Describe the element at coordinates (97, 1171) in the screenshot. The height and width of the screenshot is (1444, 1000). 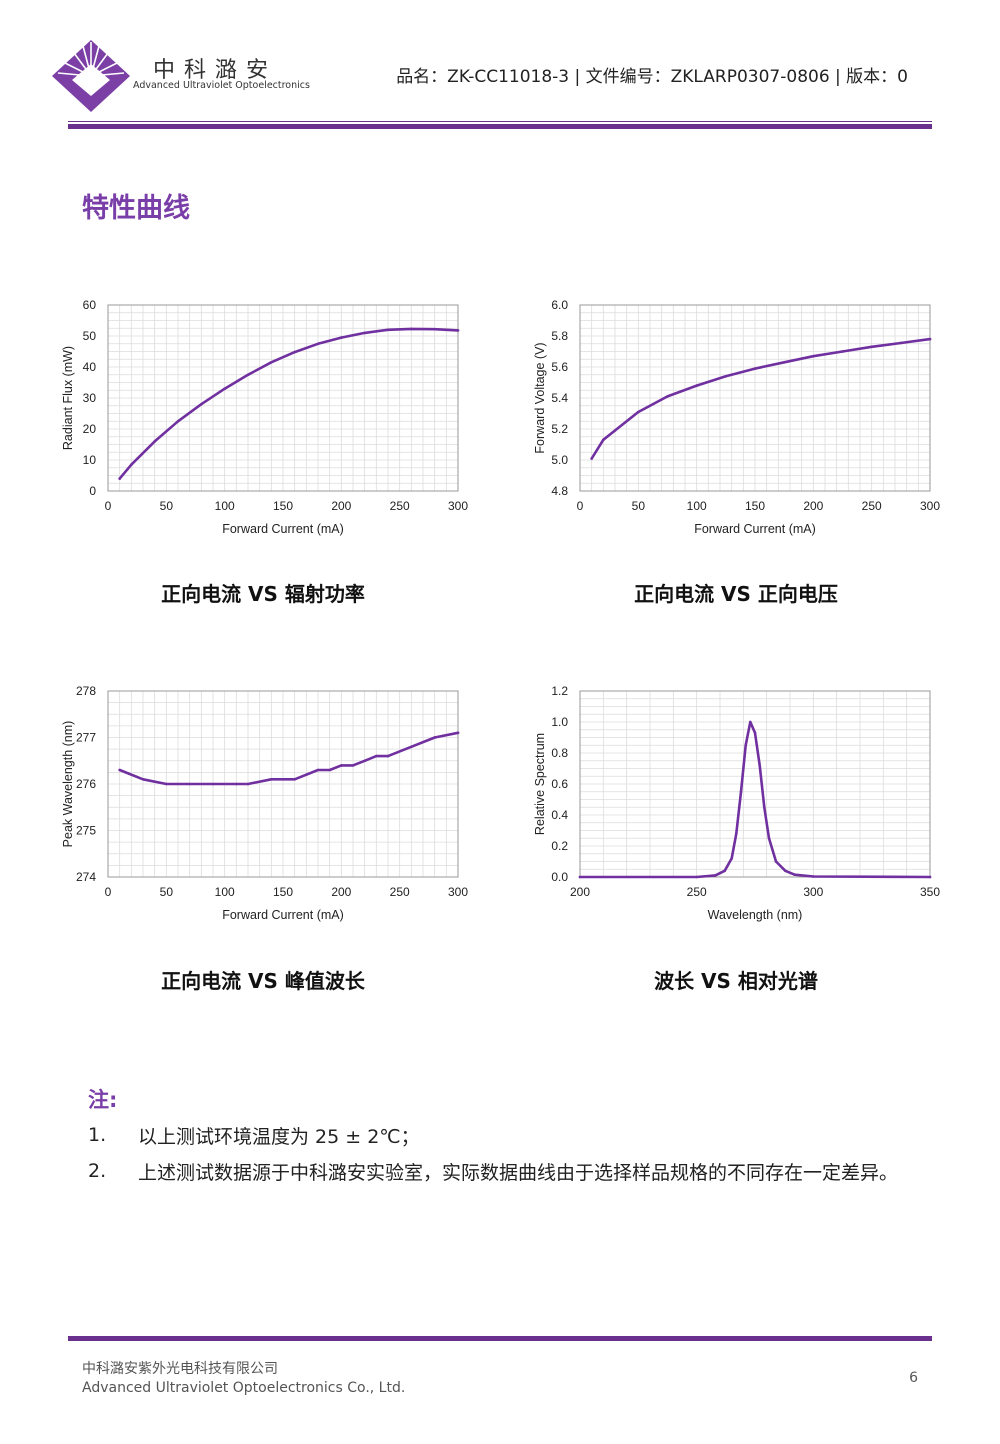
I see `note-number: 2.` at that location.